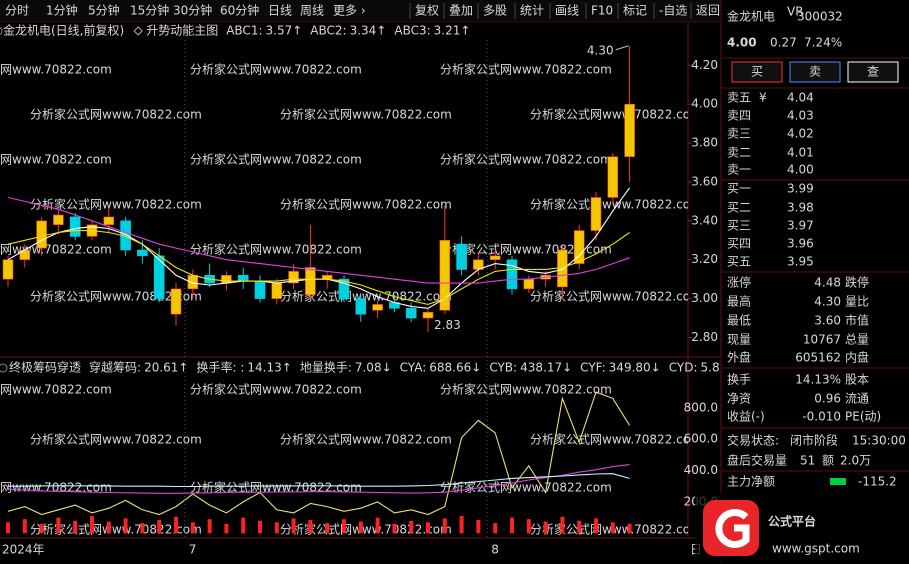 The image size is (909, 564). I want to click on stat-label: 最高, so click(739, 301).